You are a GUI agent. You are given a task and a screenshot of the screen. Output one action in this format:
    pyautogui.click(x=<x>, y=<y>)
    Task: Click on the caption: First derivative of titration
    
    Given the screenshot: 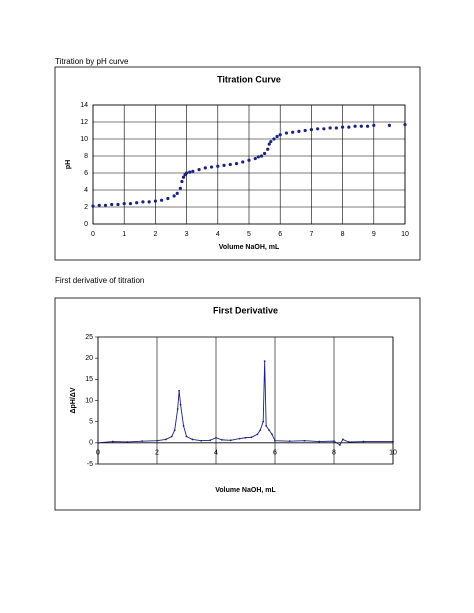 What is the action you would take?
    pyautogui.click(x=99, y=280)
    